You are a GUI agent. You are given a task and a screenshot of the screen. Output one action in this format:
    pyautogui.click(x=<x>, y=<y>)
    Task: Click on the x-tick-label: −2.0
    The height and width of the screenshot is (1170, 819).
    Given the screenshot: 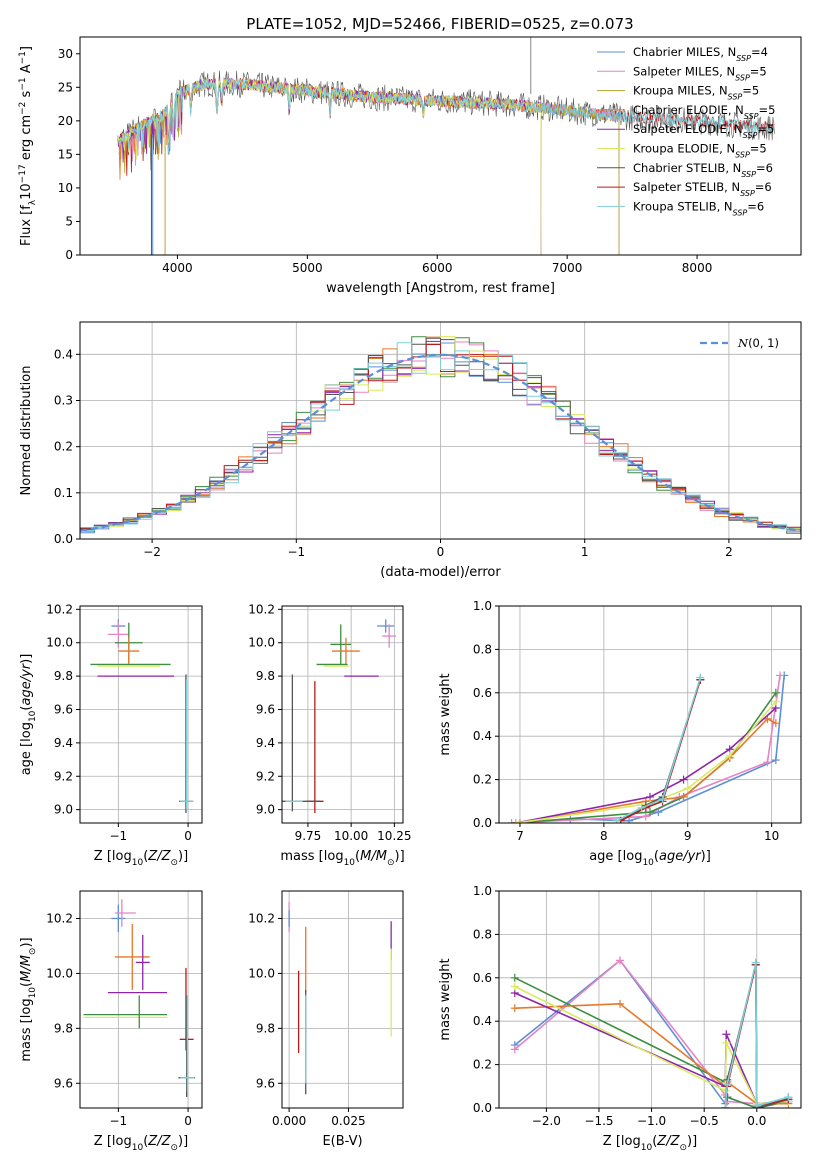 What is the action you would take?
    pyautogui.click(x=546, y=1121)
    